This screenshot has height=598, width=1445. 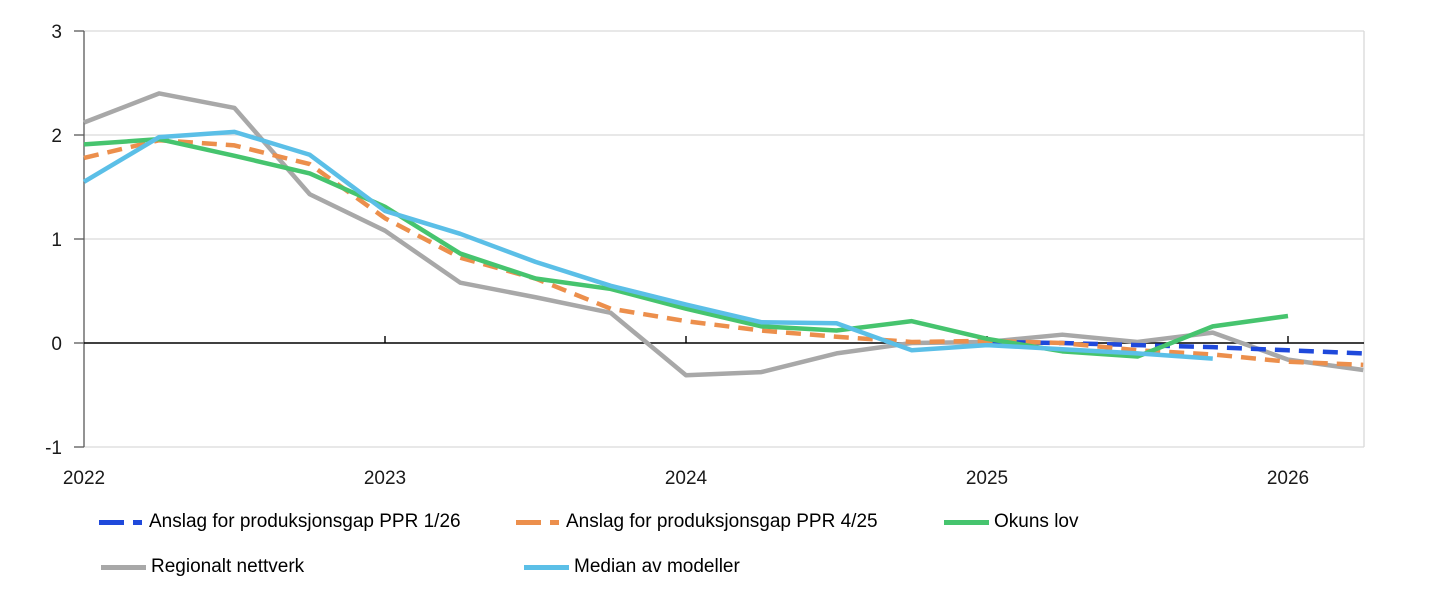 What do you see at coordinates (722, 521) in the screenshot?
I see `legend-label: Anslag for produksjonsgap PPR 4/25` at bounding box center [722, 521].